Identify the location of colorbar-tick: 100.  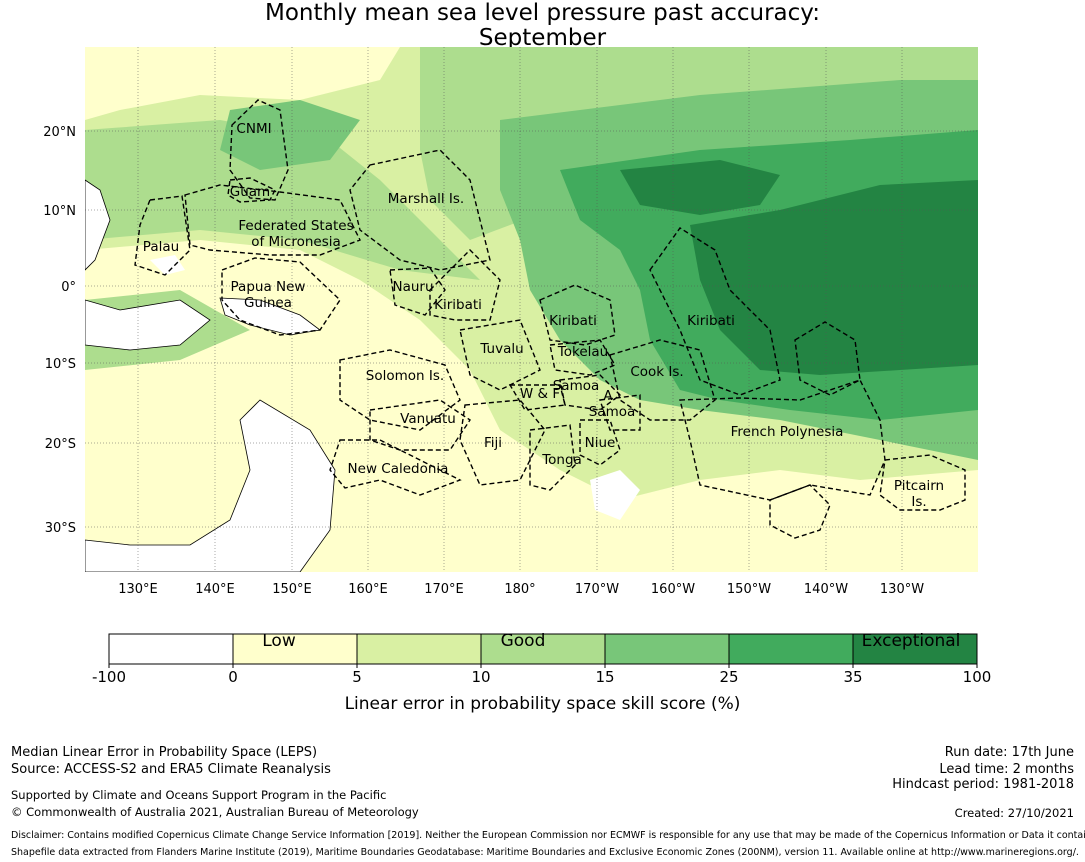
(977, 677).